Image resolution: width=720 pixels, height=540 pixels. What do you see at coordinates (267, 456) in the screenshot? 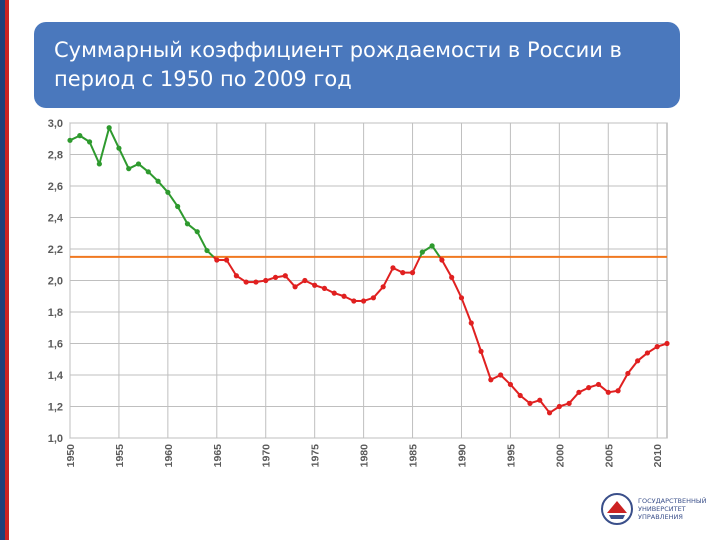
I see `x-tick-label: 1970` at bounding box center [267, 456].